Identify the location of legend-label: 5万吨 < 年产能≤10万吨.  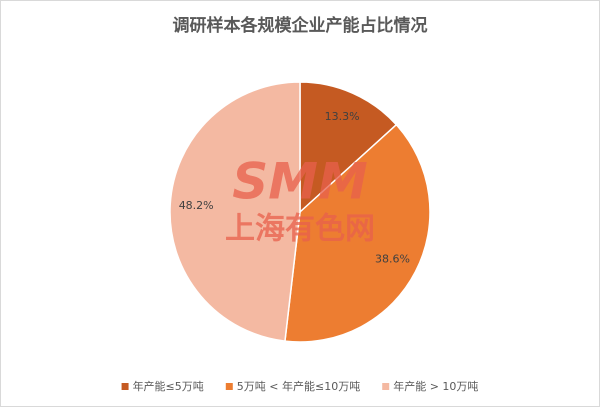
(298, 386).